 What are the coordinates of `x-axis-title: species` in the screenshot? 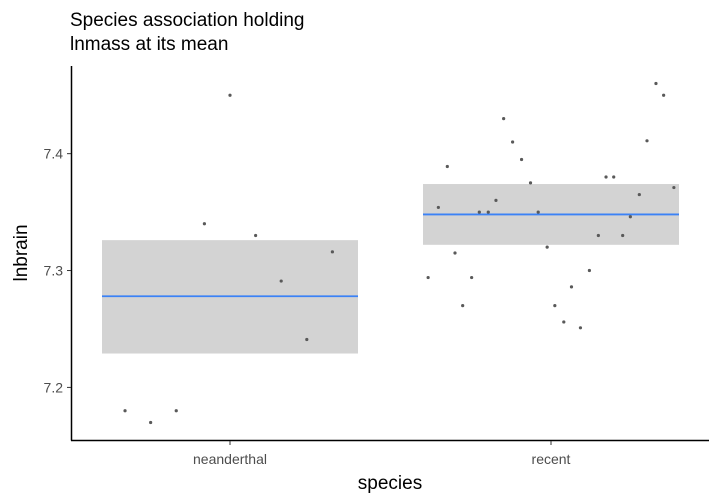 It's located at (390, 483).